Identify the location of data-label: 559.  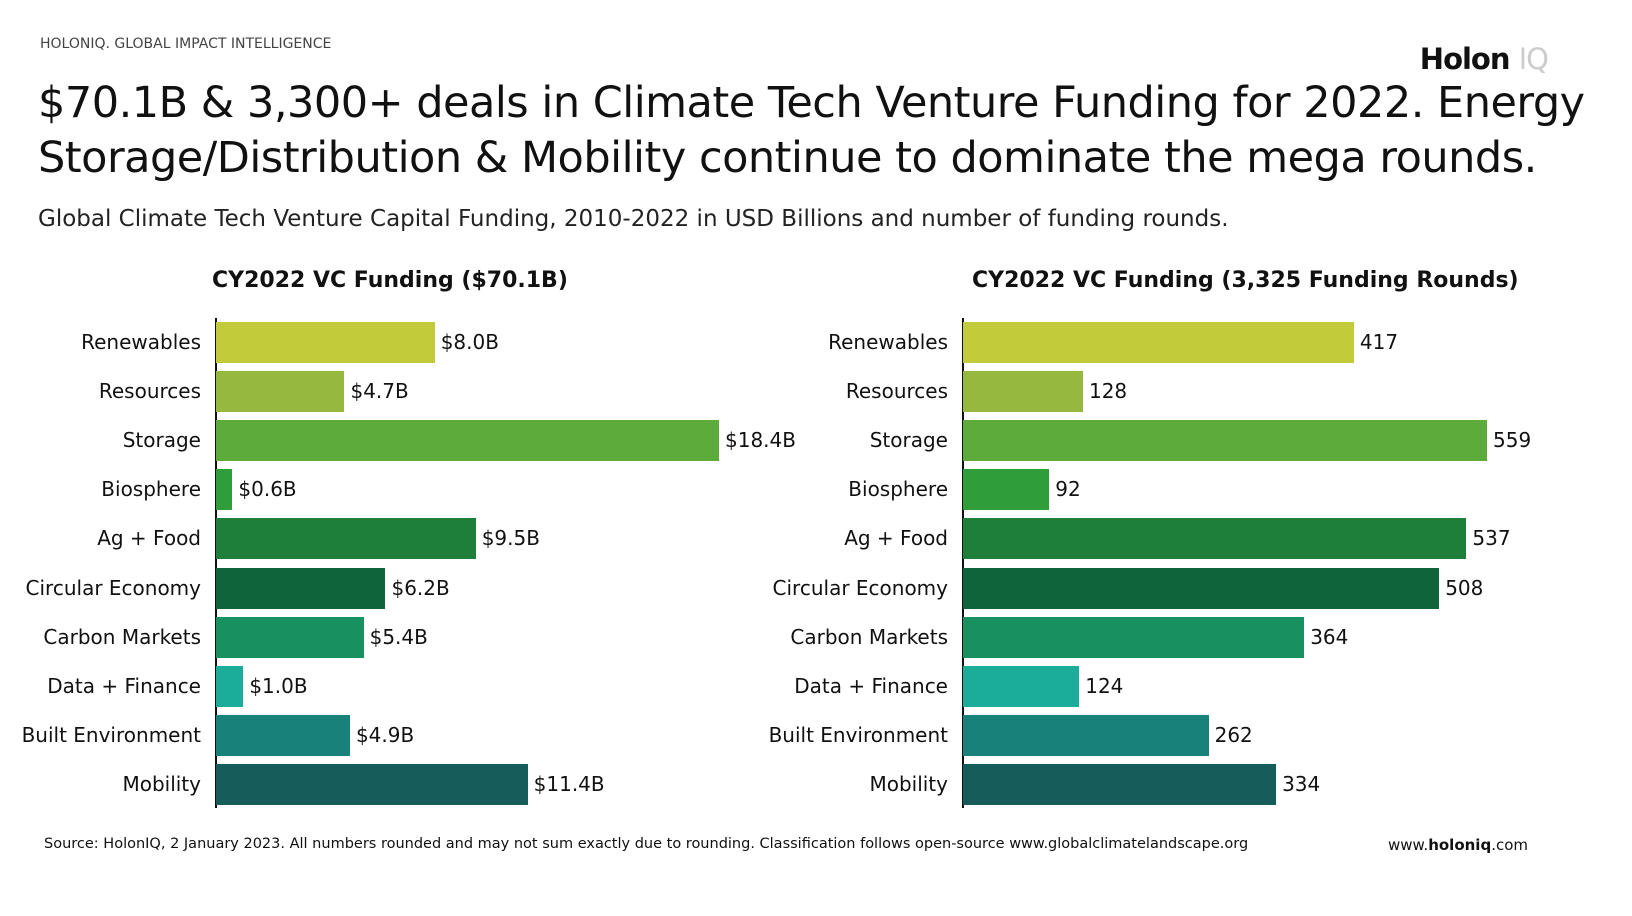
(1512, 440).